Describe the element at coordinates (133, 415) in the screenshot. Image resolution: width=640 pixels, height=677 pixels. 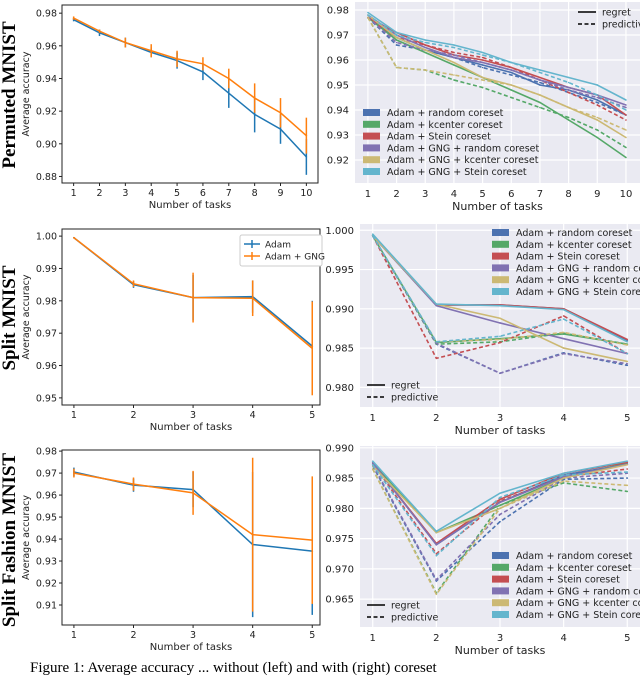
I see `x-tick-label: 2` at that location.